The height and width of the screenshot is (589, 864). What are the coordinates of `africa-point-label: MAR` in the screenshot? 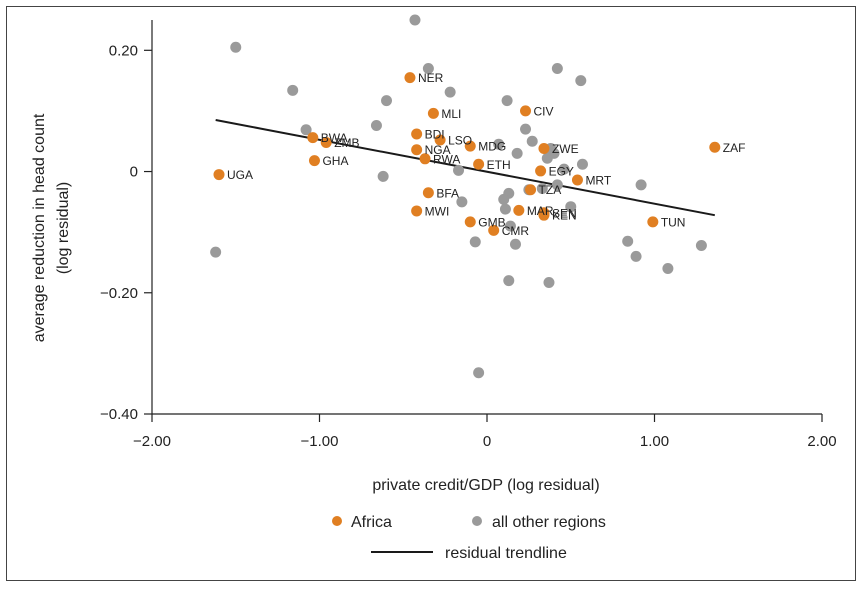 It's located at (540, 211).